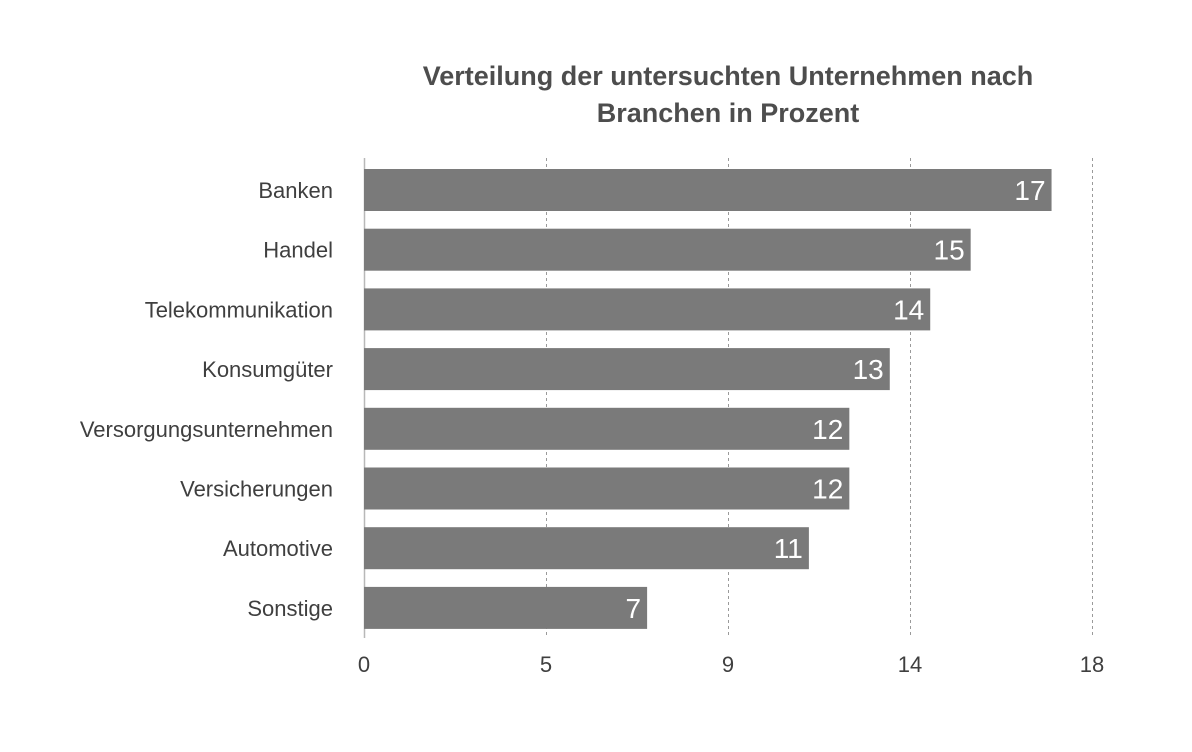 The width and height of the screenshot is (1192, 752). I want to click on bar-value-label: 11, so click(788, 548).